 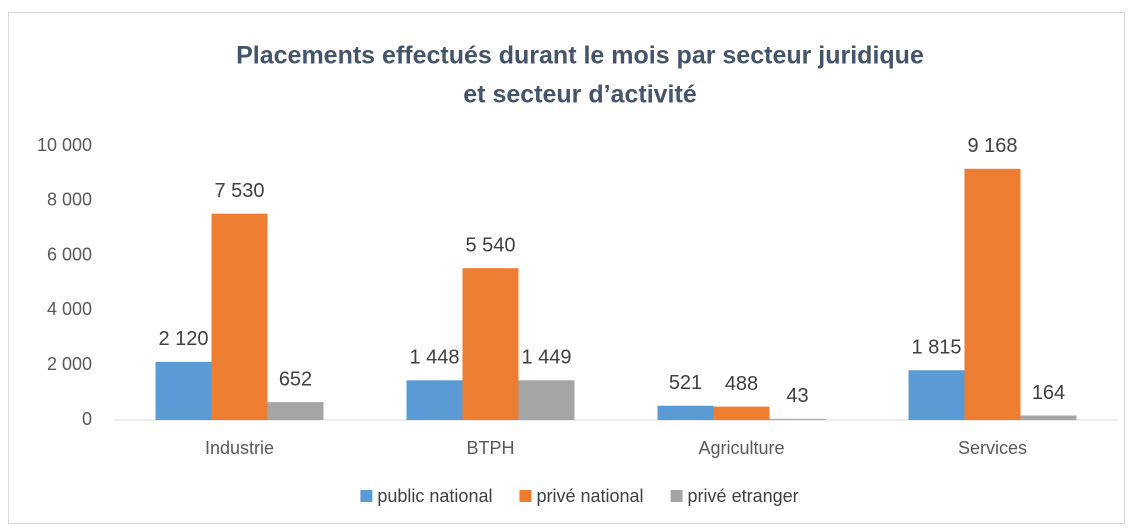 I want to click on value-label: 9 168, so click(x=992, y=146).